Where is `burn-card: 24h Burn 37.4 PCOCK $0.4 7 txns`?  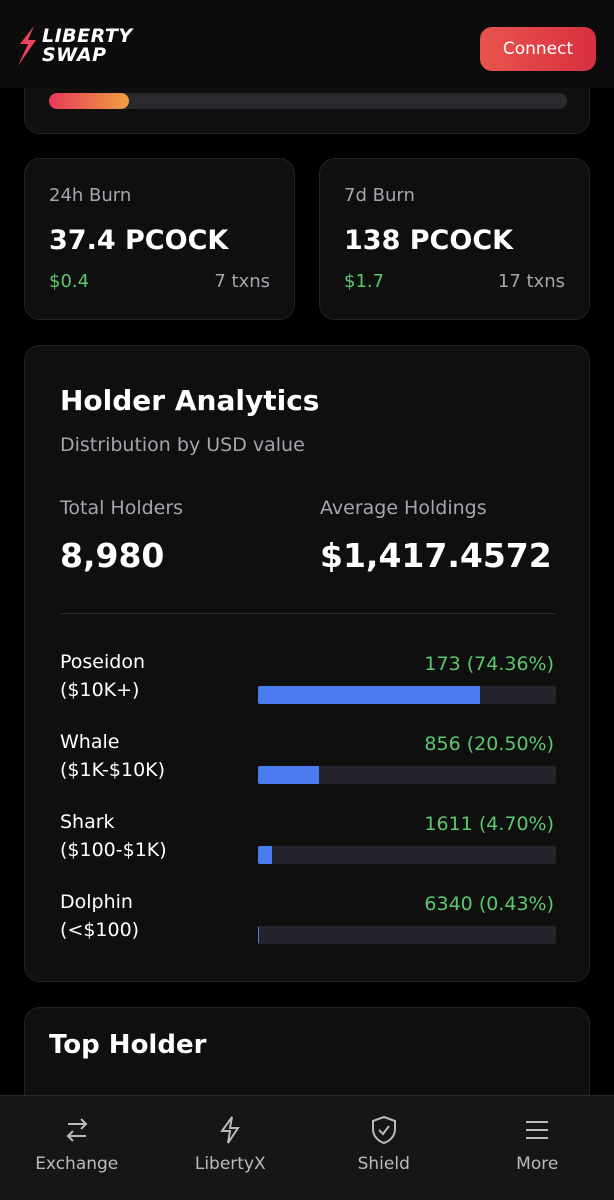
burn-card: 24h Burn 37.4 PCOCK $0.4 7 txns is located at coordinates (159, 239).